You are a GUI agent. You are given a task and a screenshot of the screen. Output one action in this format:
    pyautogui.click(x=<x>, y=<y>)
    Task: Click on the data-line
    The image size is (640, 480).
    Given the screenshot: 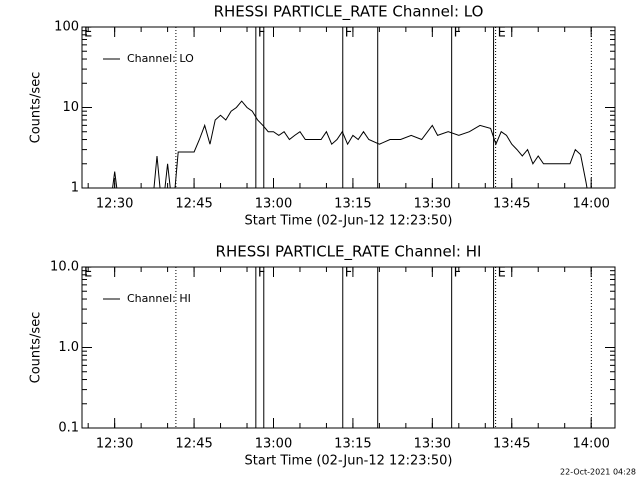 What is the action you would take?
    pyautogui.click(x=350, y=144)
    